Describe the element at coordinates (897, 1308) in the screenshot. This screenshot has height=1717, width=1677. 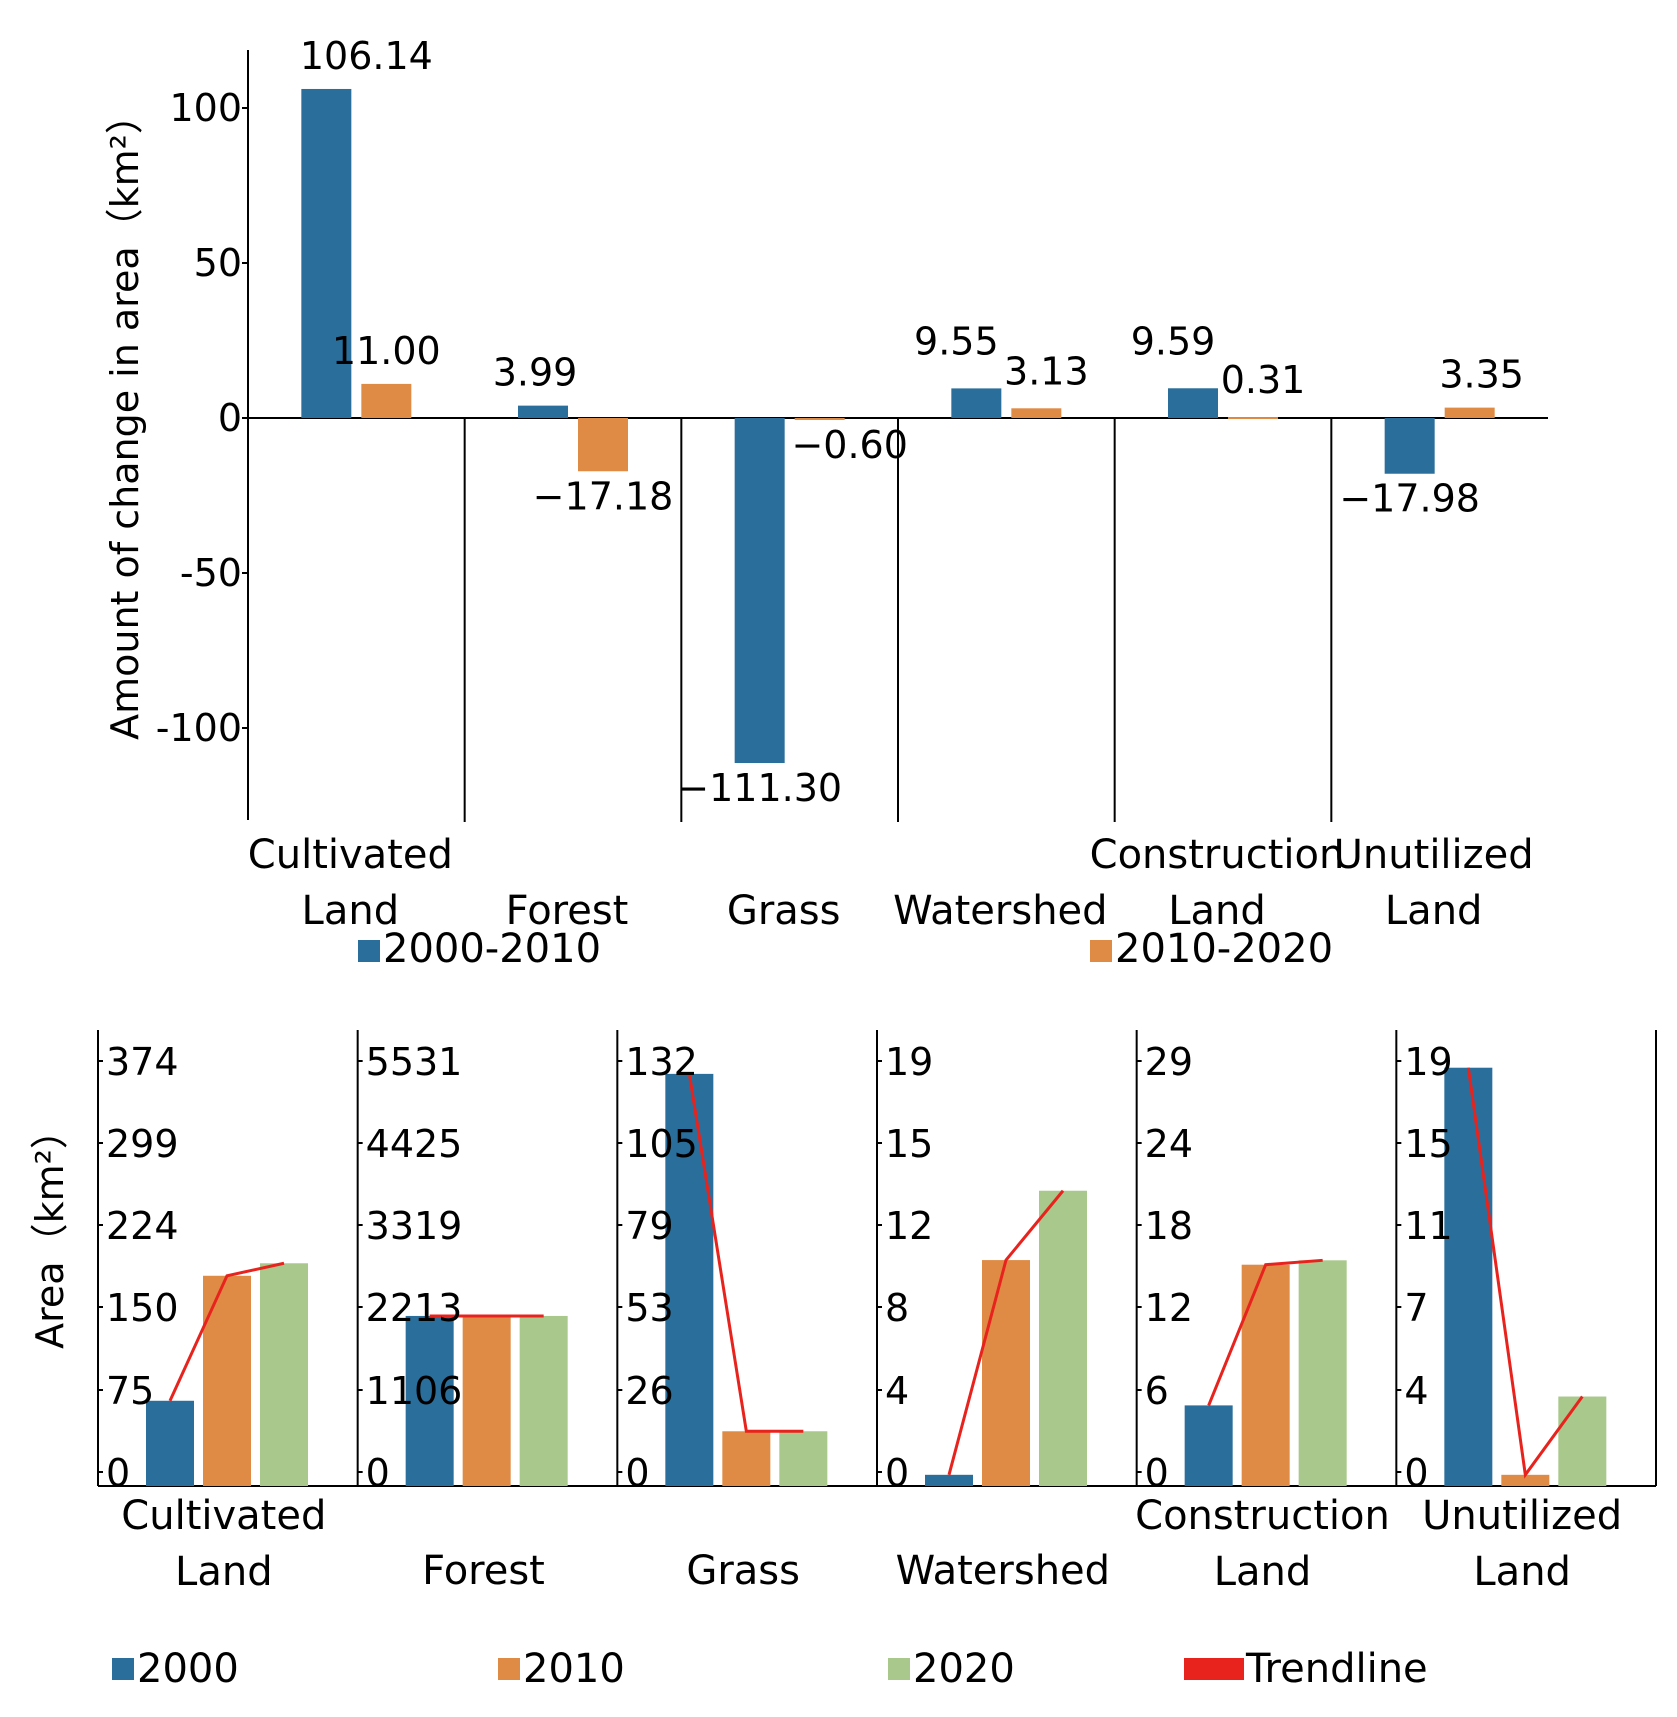
I see `bottom-tick-label: 8` at that location.